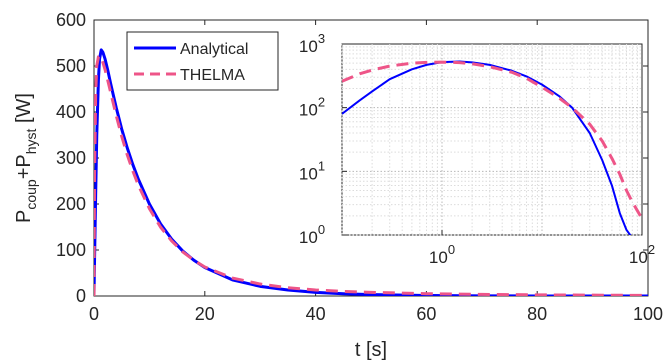 This screenshot has width=668, height=362. I want to click on legend-thelma-label: THELMA, so click(212, 75).